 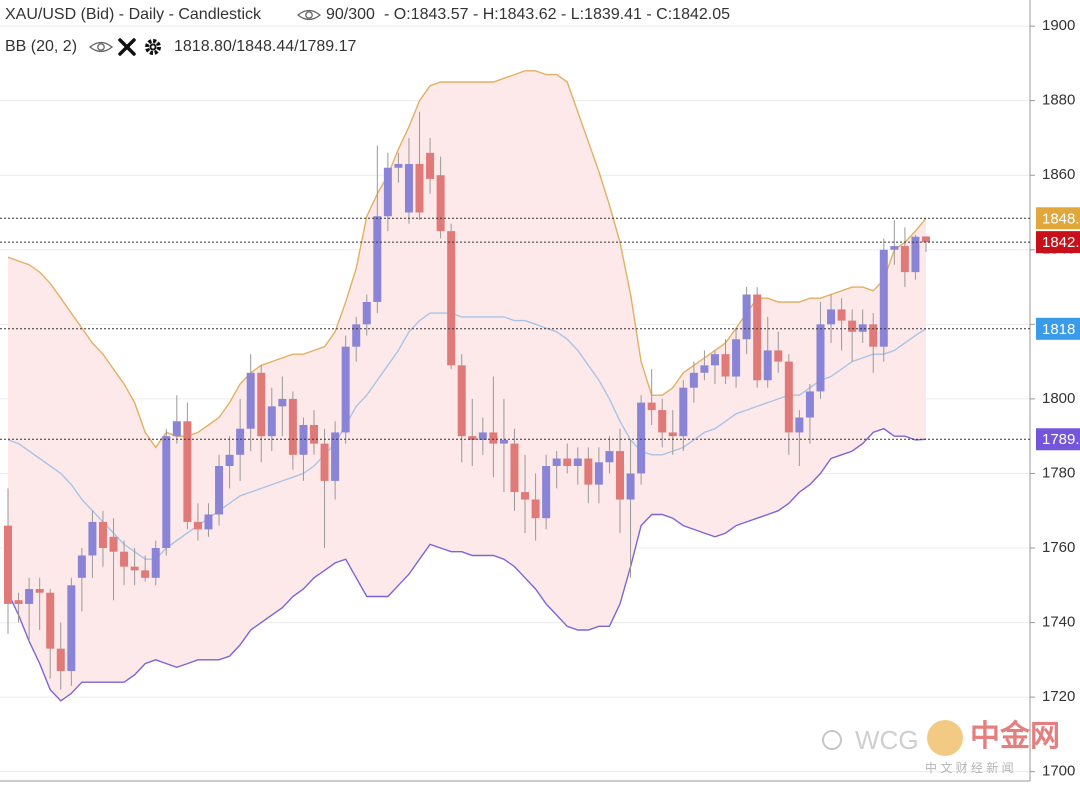 I want to click on reference-label: 1848., so click(x=1061, y=218).